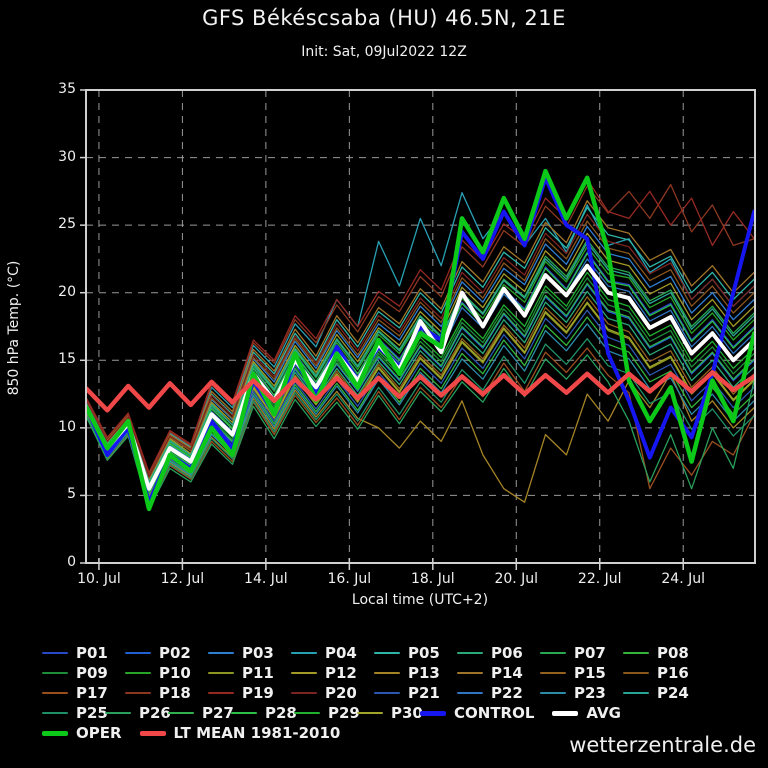  What do you see at coordinates (257, 733) in the screenshot?
I see `legend-label: LT MEAN 1981-2010` at bounding box center [257, 733].